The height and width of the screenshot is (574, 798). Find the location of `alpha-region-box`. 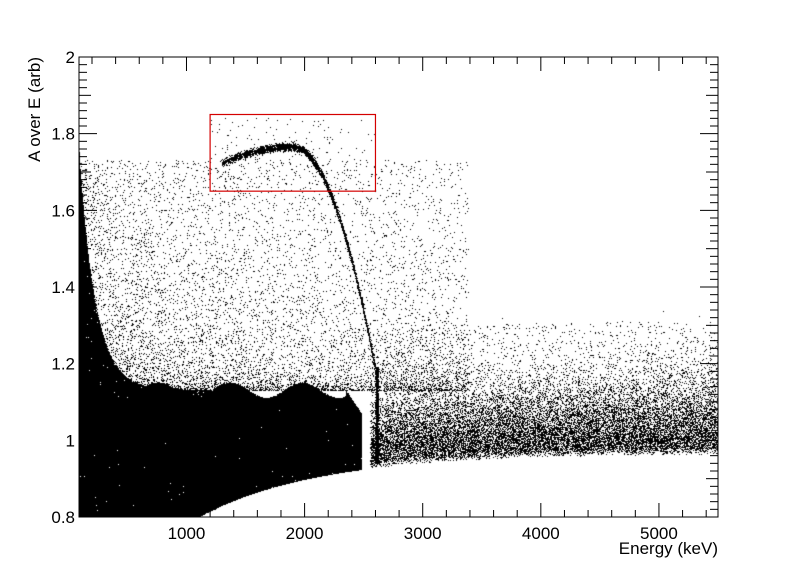

alpha-region-box is located at coordinates (293, 152).